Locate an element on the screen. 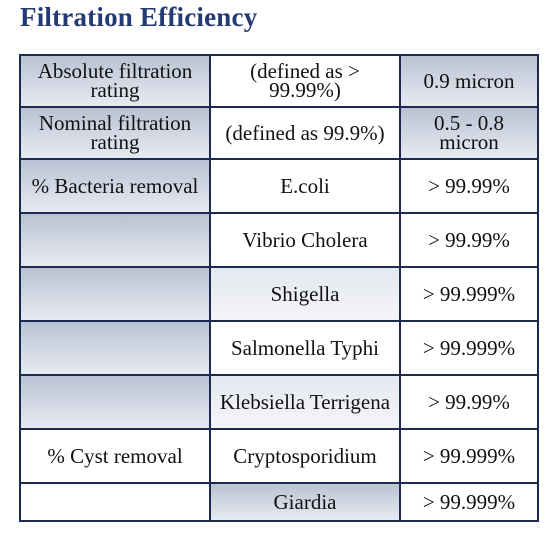  table-cell: Klebsiella Terrigena is located at coordinates (305, 402).